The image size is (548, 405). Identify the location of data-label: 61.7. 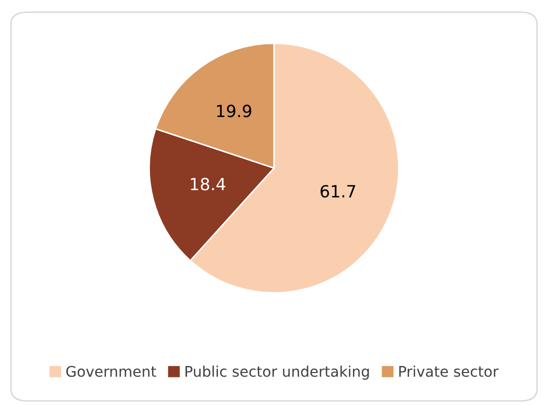
(338, 191).